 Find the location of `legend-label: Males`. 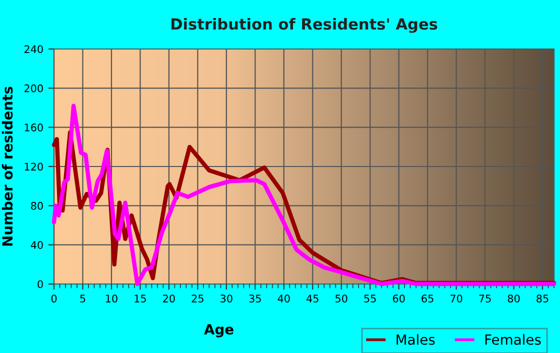

legend-label: Males is located at coordinates (415, 339).